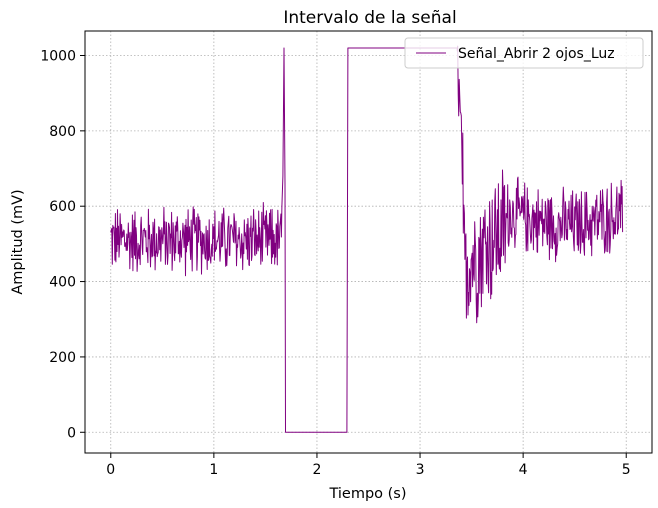 This screenshot has height=508, width=658. What do you see at coordinates (58, 56) in the screenshot?
I see `y-tick-label-5: 1000` at bounding box center [58, 56].